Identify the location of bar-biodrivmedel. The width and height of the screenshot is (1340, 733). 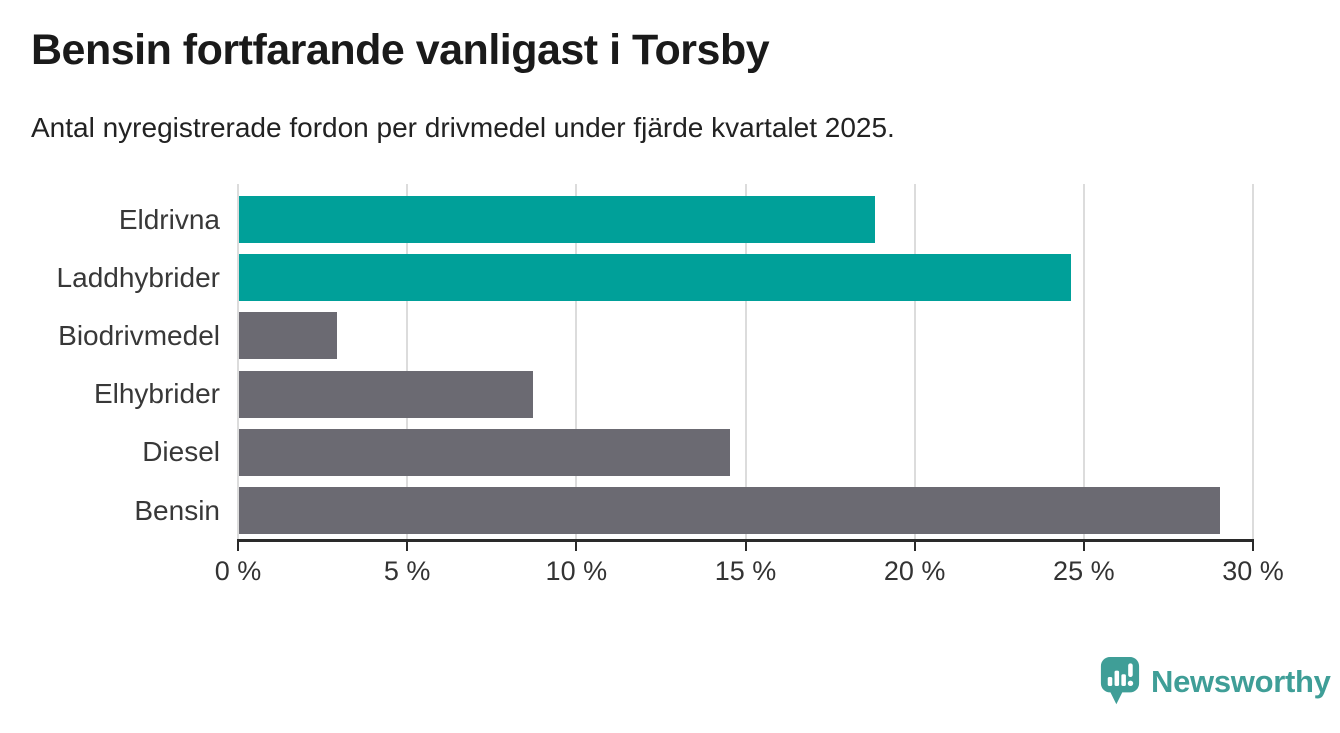
(288, 336).